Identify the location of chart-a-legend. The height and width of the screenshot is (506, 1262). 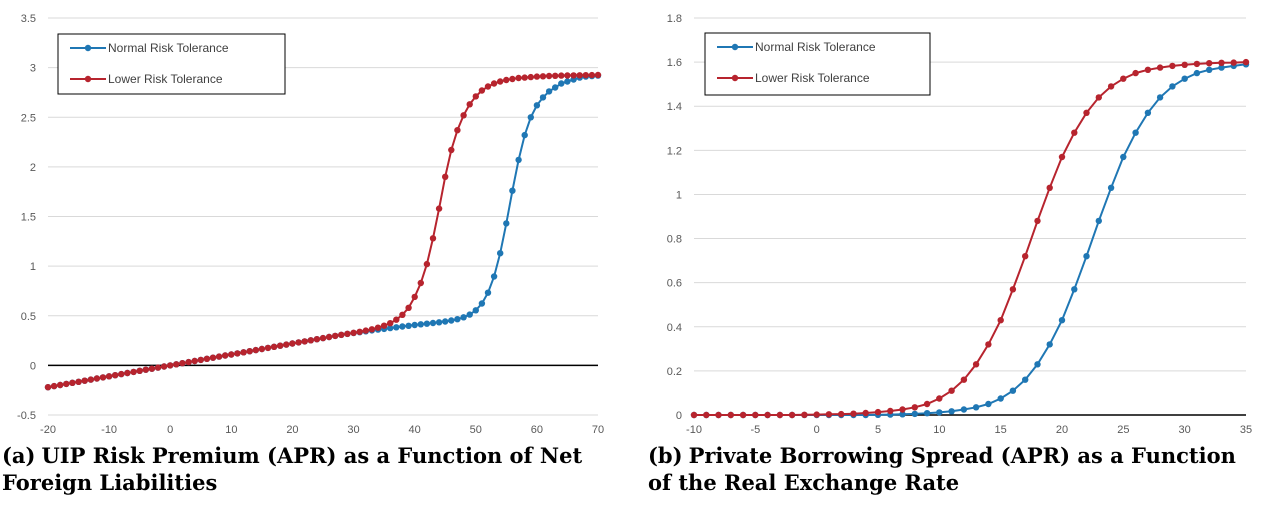
(171, 64).